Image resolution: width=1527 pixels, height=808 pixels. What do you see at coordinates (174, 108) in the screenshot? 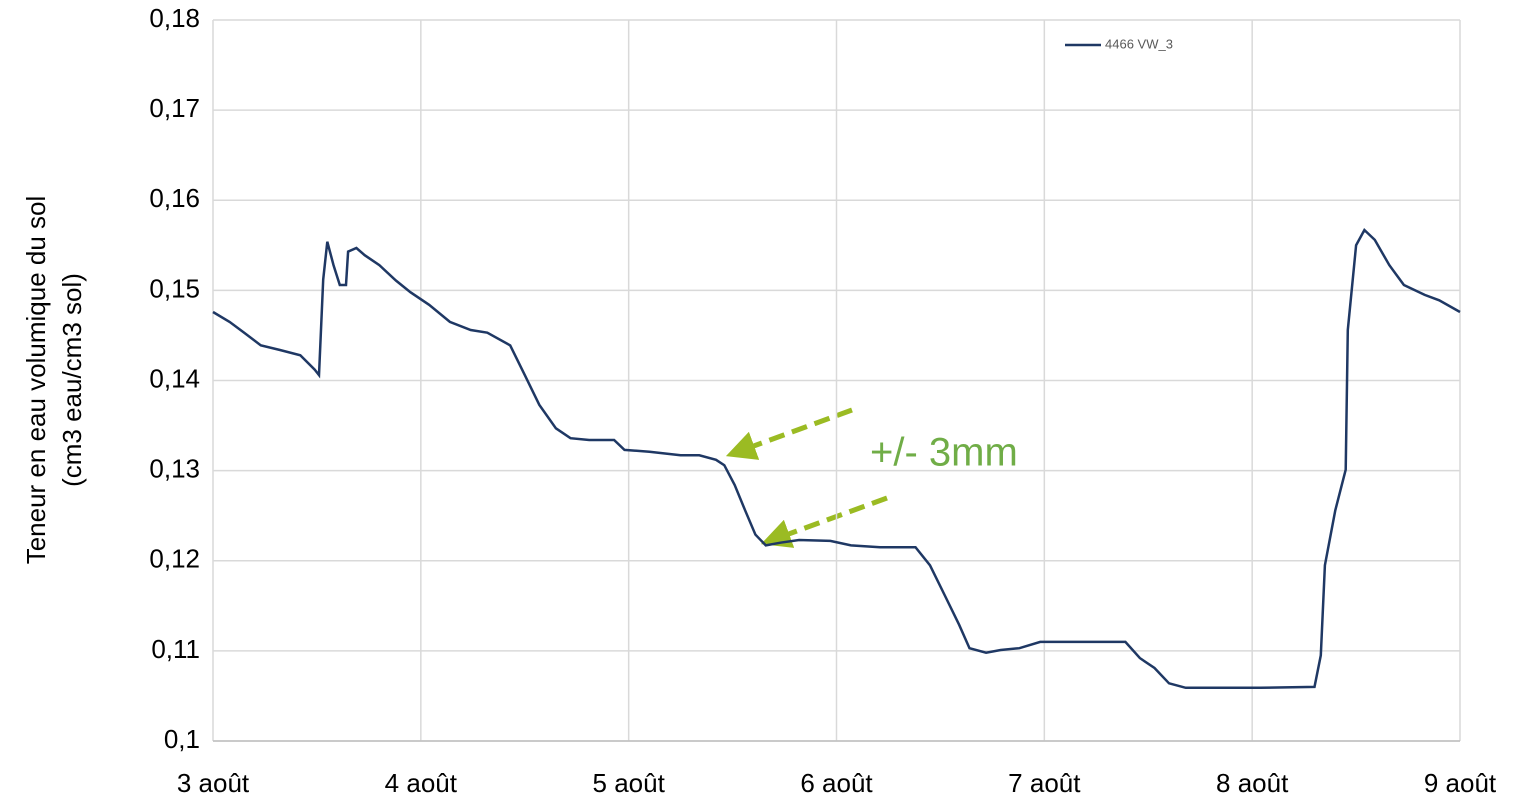
I see `y-tick-label: 0,17` at bounding box center [174, 108].